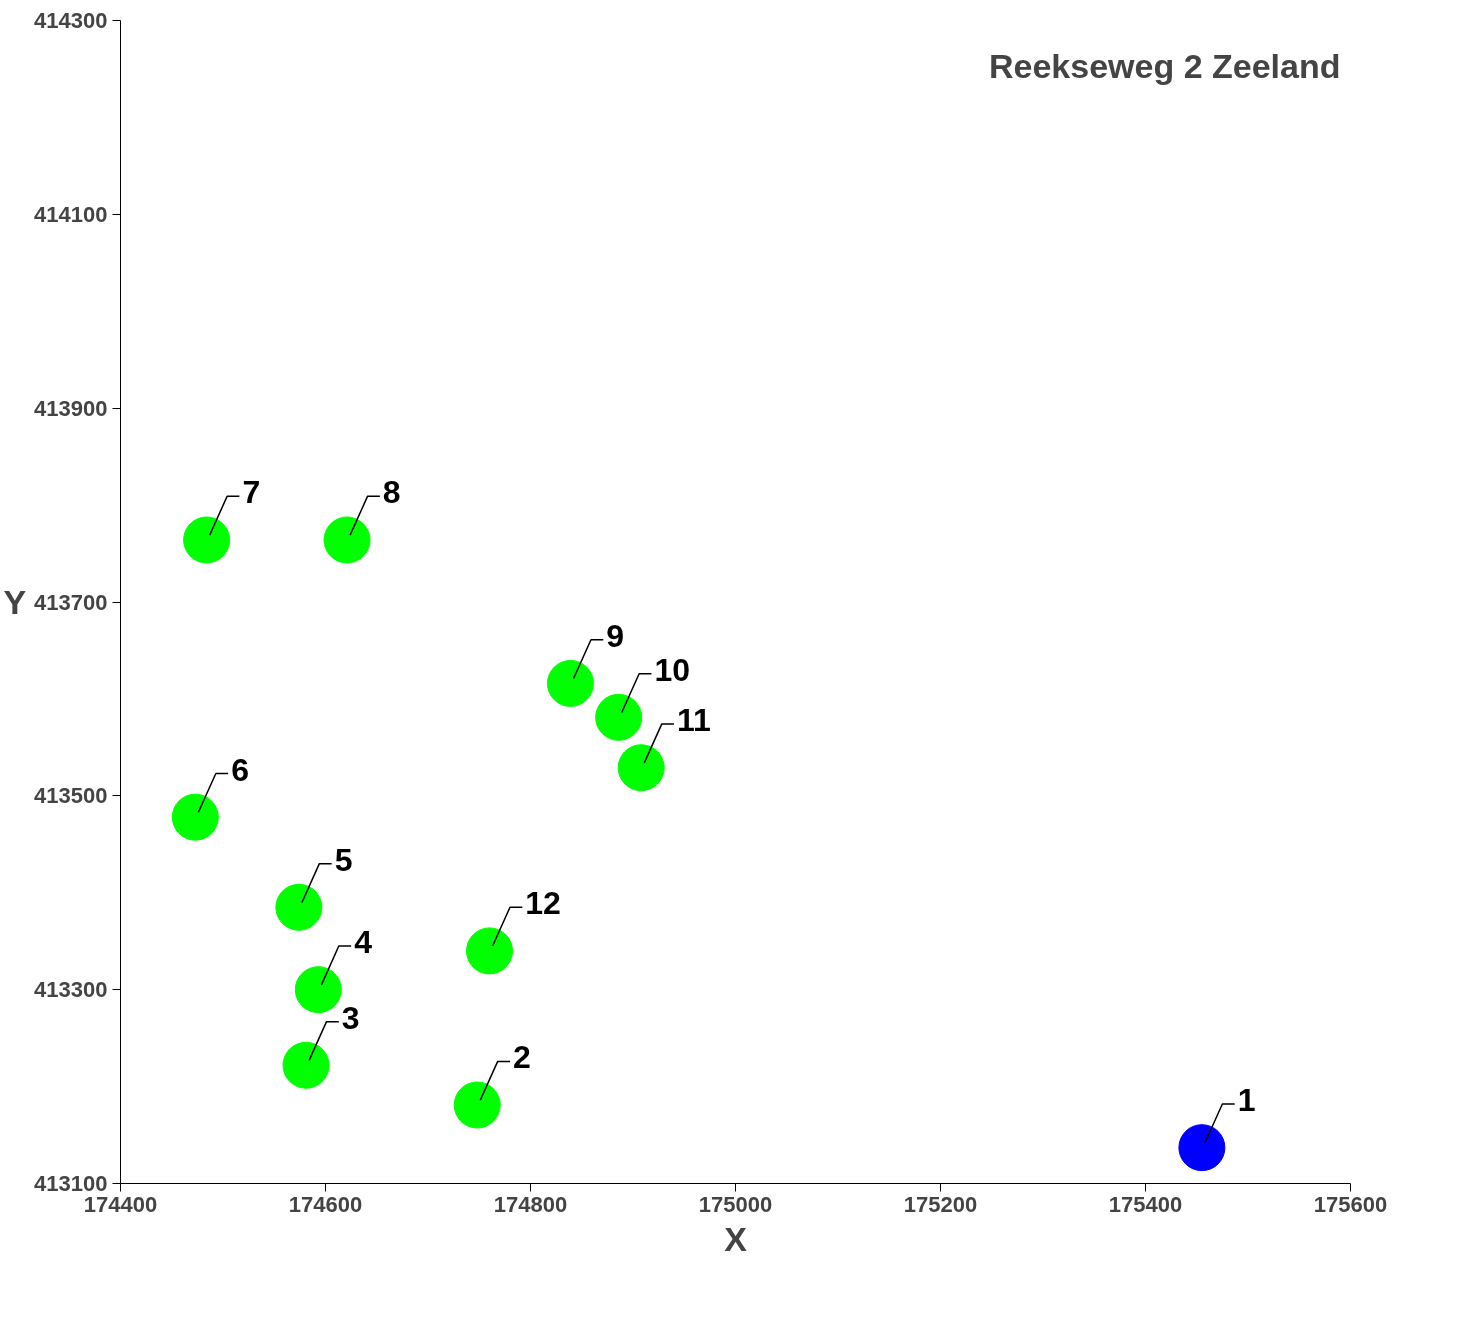 The width and height of the screenshot is (1466, 1321). What do you see at coordinates (522, 1057) in the screenshot?
I see `annotation: 2` at bounding box center [522, 1057].